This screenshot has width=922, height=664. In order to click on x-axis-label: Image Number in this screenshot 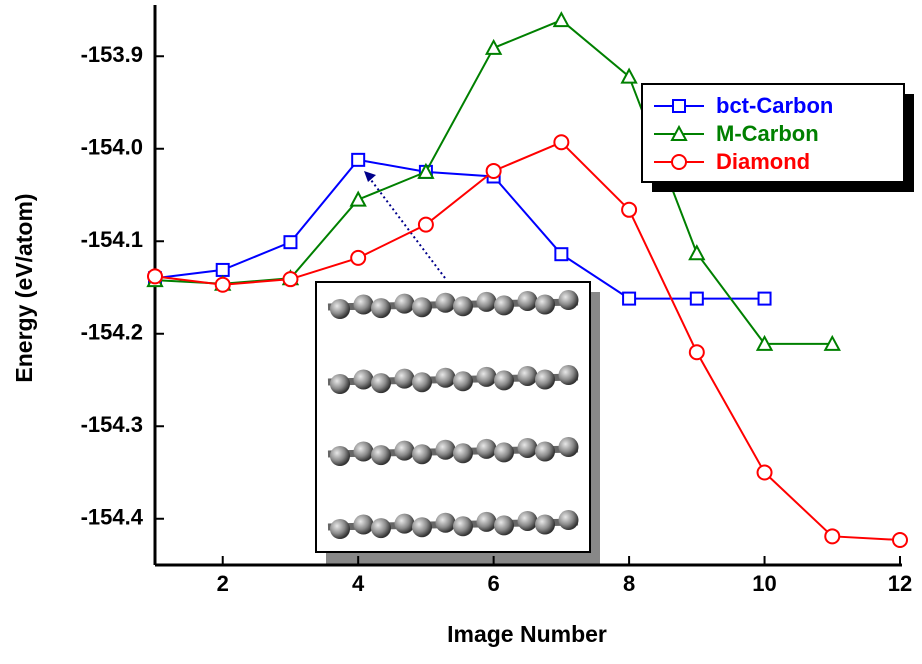, I will do `click(527, 634)`.